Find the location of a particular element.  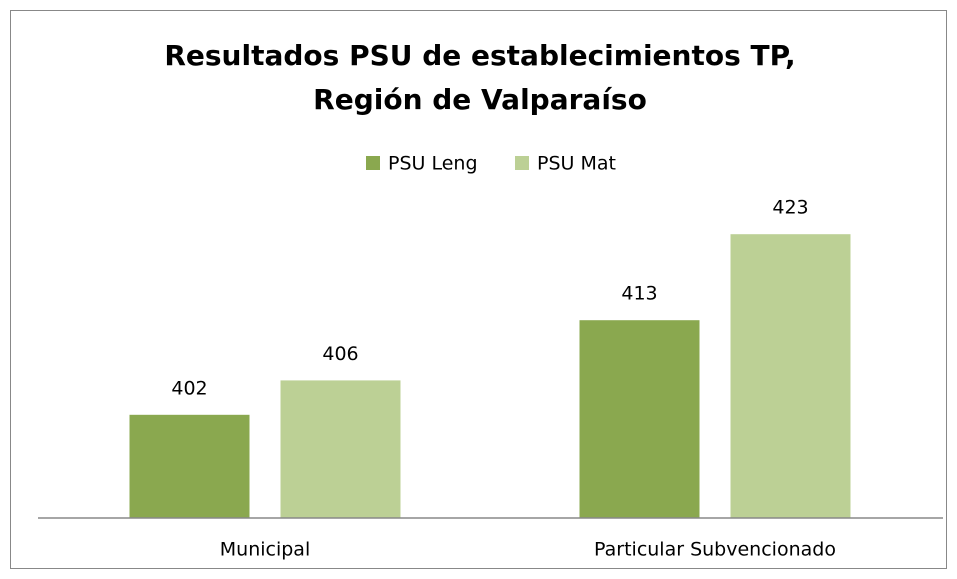

legend-label: PSU Leng is located at coordinates (433, 164).